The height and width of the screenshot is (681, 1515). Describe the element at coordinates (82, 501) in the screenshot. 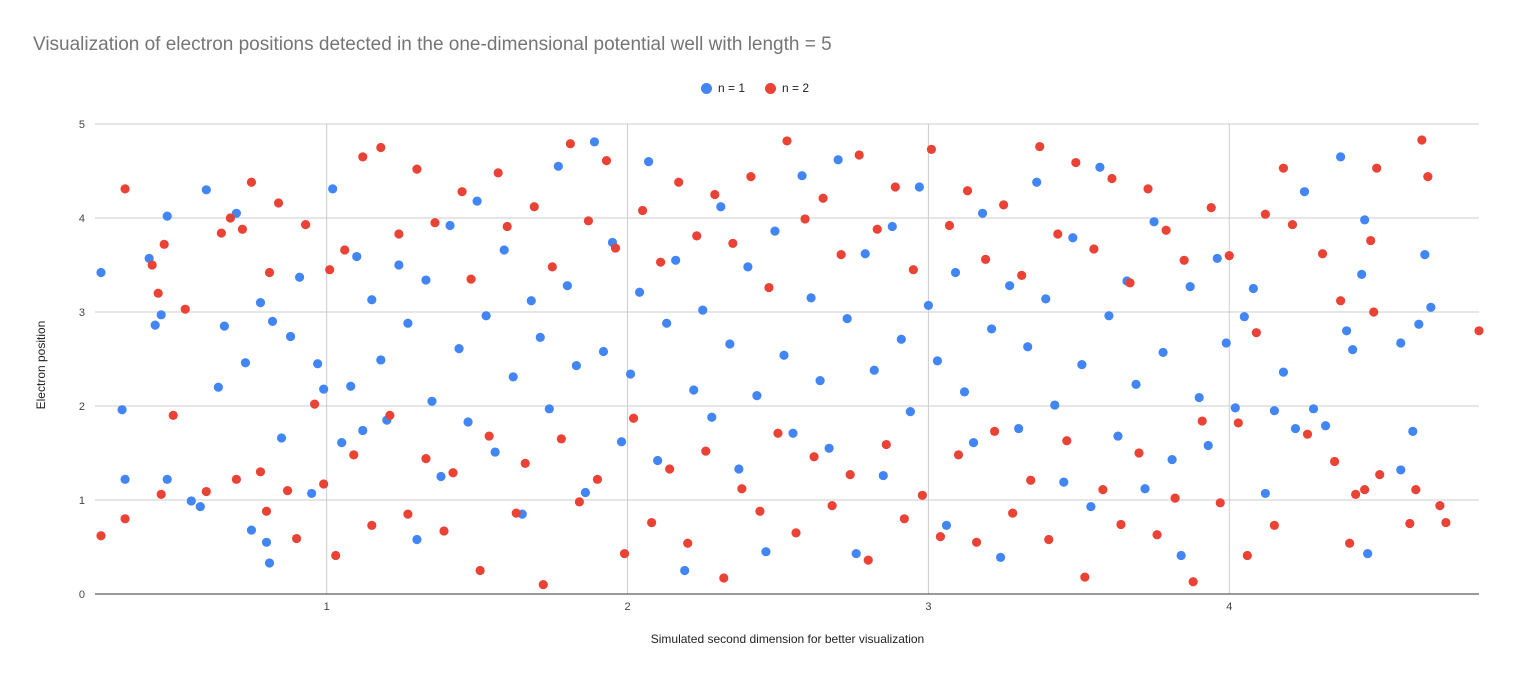

I see `y-tick-label: 1` at that location.